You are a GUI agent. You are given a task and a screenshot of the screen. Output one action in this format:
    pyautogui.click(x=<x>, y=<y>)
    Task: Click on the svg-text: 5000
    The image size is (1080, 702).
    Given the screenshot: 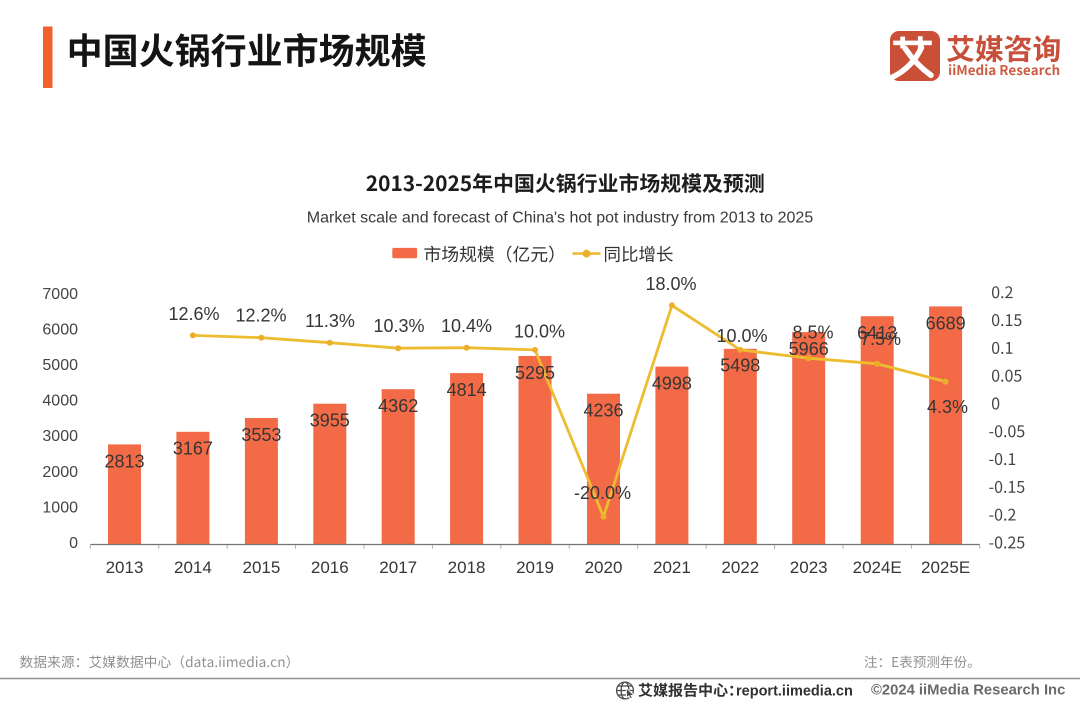 What is the action you would take?
    pyautogui.click(x=60, y=365)
    